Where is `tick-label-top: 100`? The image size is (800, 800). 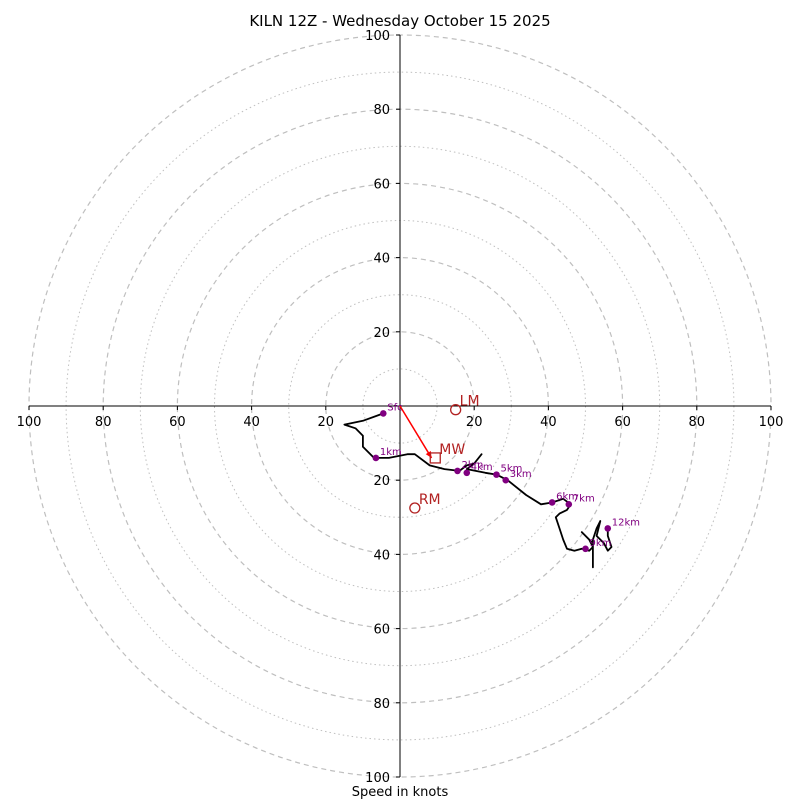
tick-label-top: 100 is located at coordinates (377, 36).